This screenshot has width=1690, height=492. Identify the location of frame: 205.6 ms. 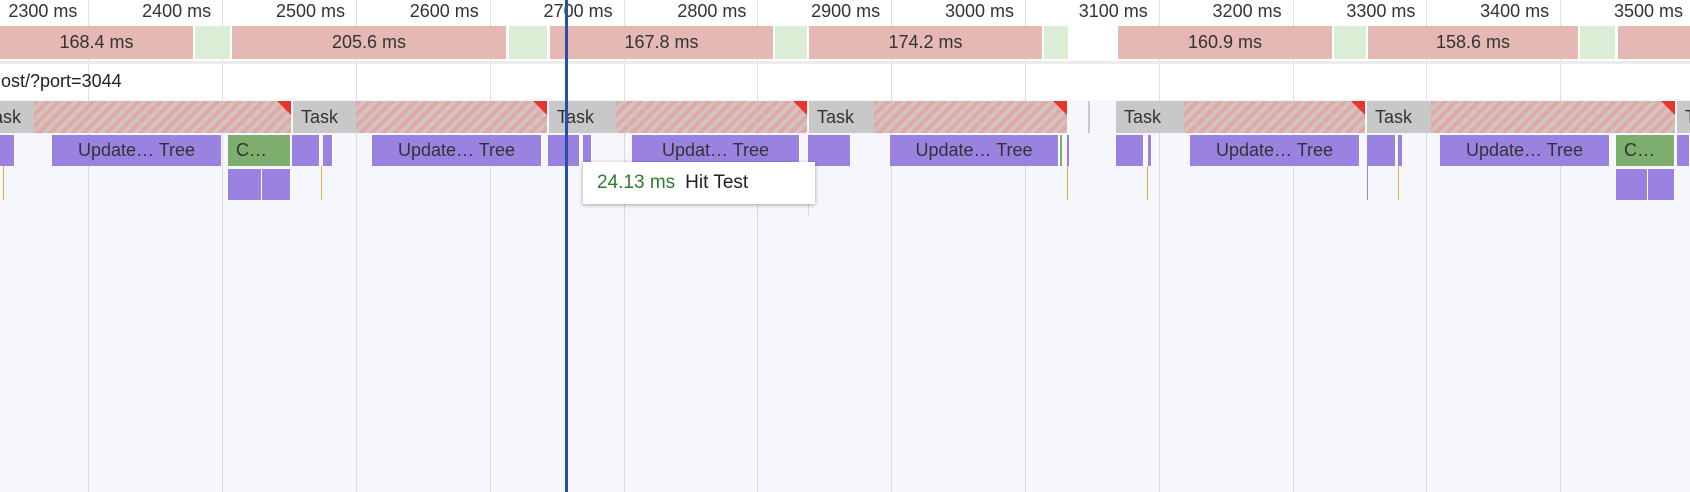
(369, 42).